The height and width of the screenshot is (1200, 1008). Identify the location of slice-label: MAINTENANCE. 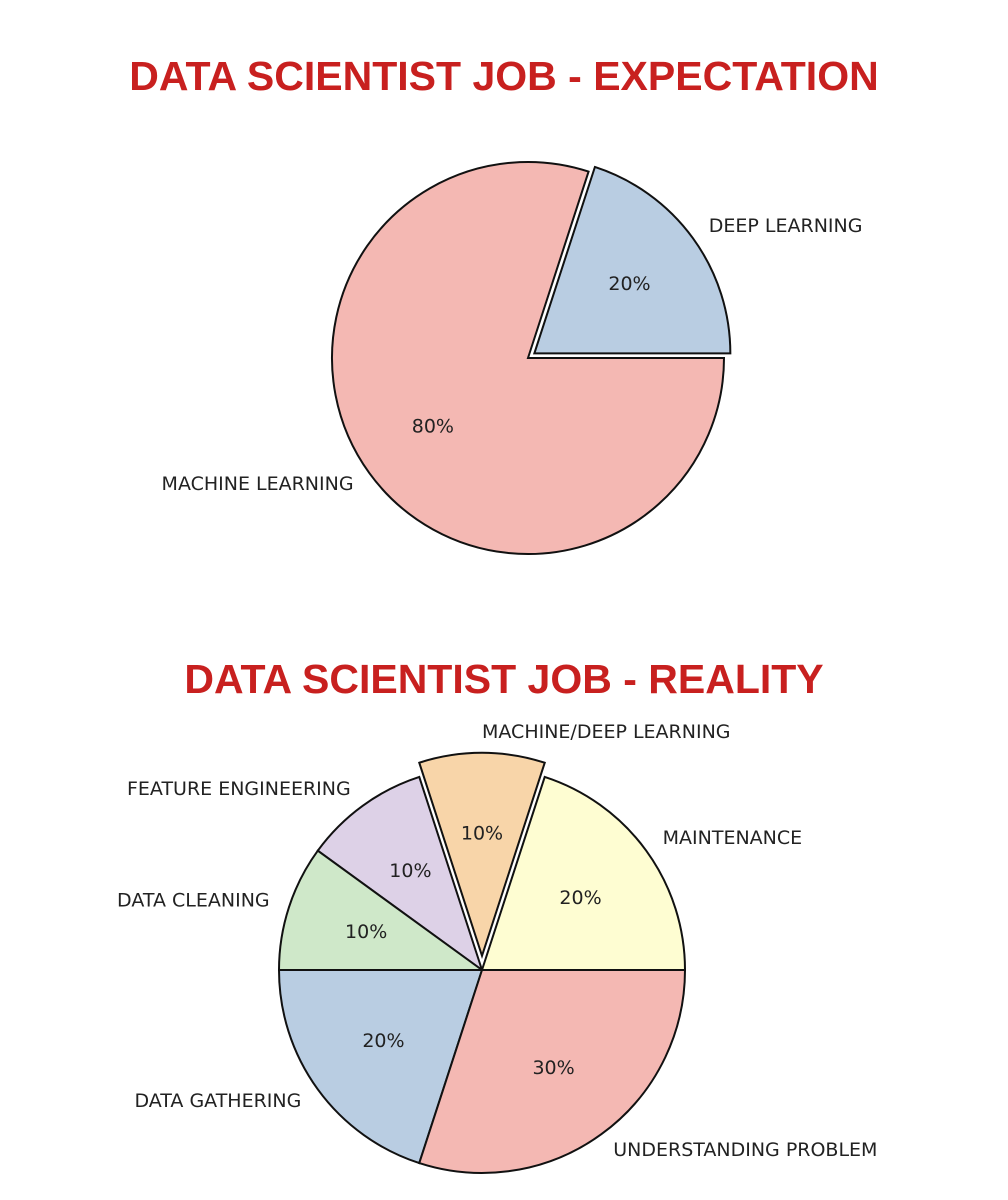
(733, 838).